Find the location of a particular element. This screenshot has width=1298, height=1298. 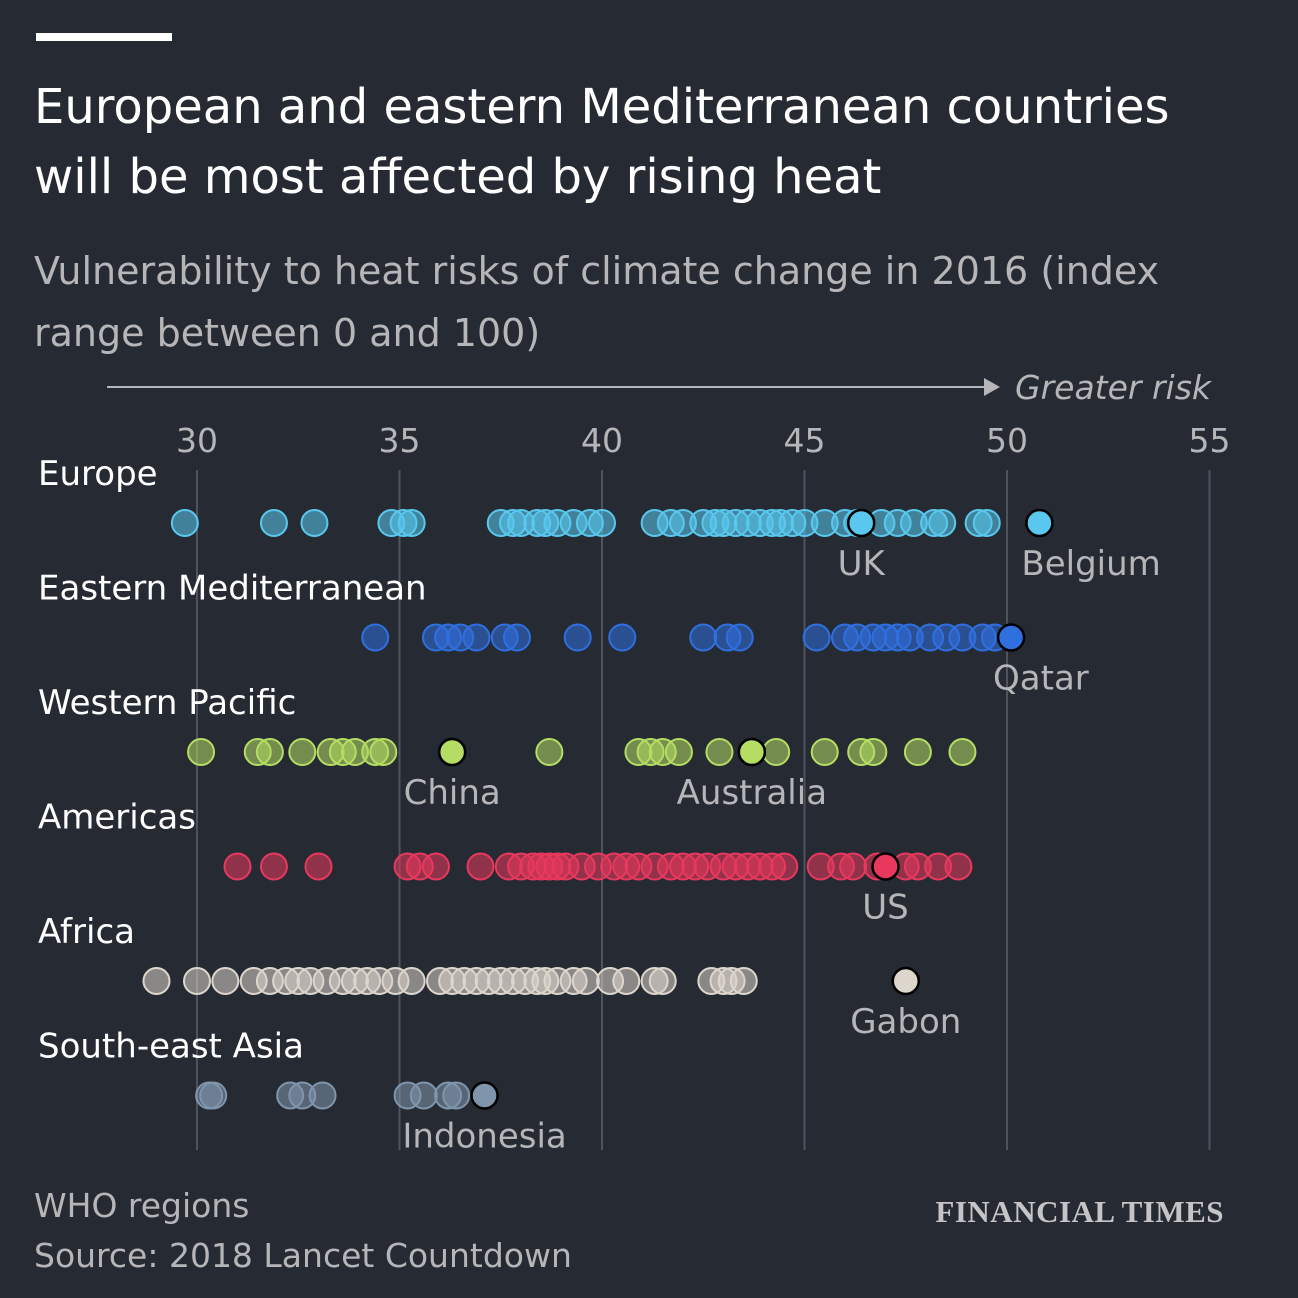

region-label-africa: Africa is located at coordinates (86, 932).